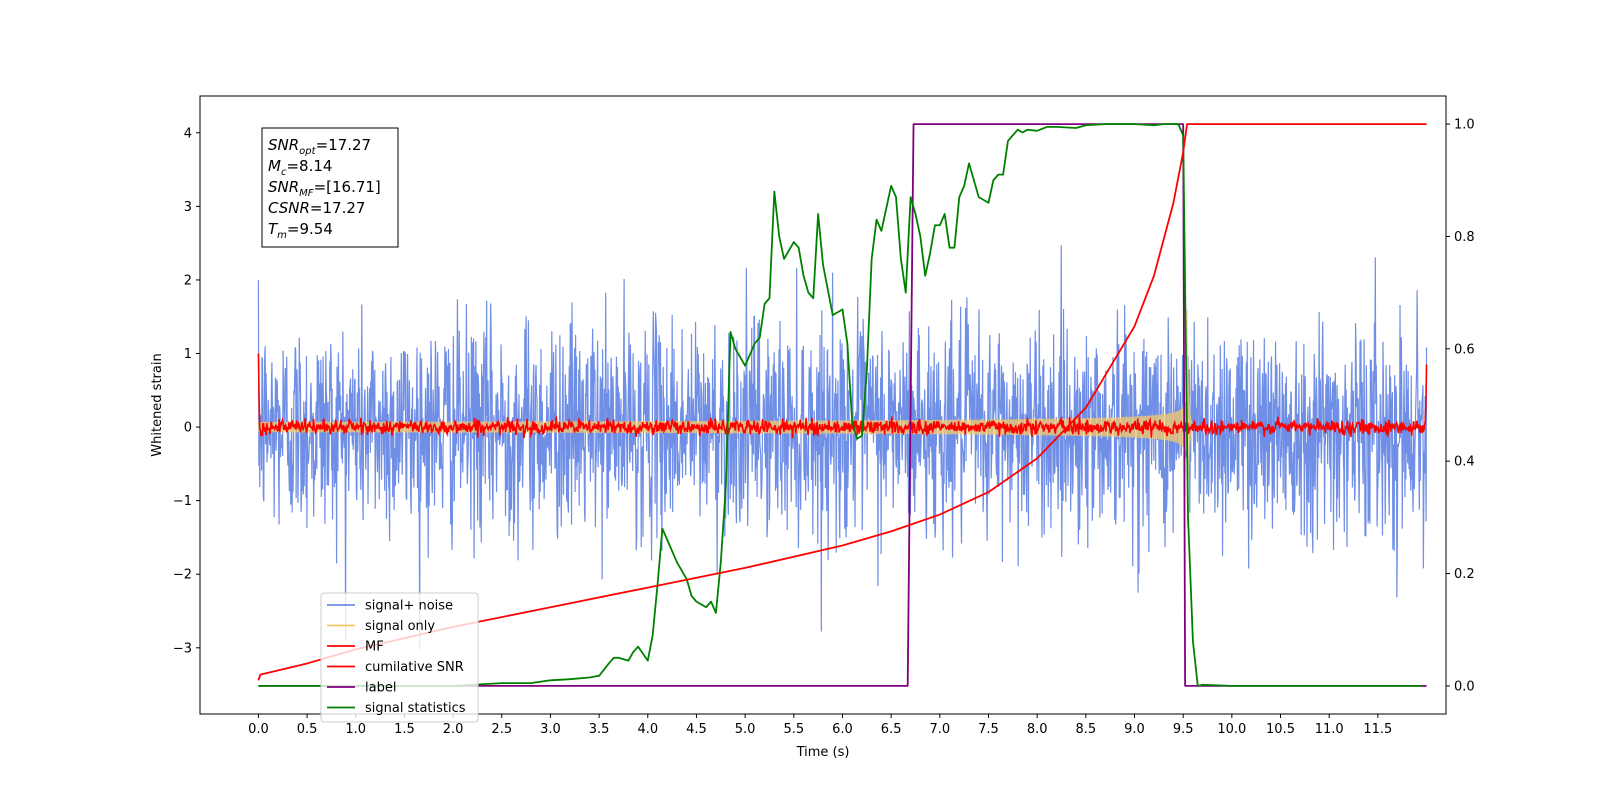 This screenshot has height=800, width=1600. What do you see at coordinates (793, 729) in the screenshot?
I see `x-tick-label: 5.5` at bounding box center [793, 729].